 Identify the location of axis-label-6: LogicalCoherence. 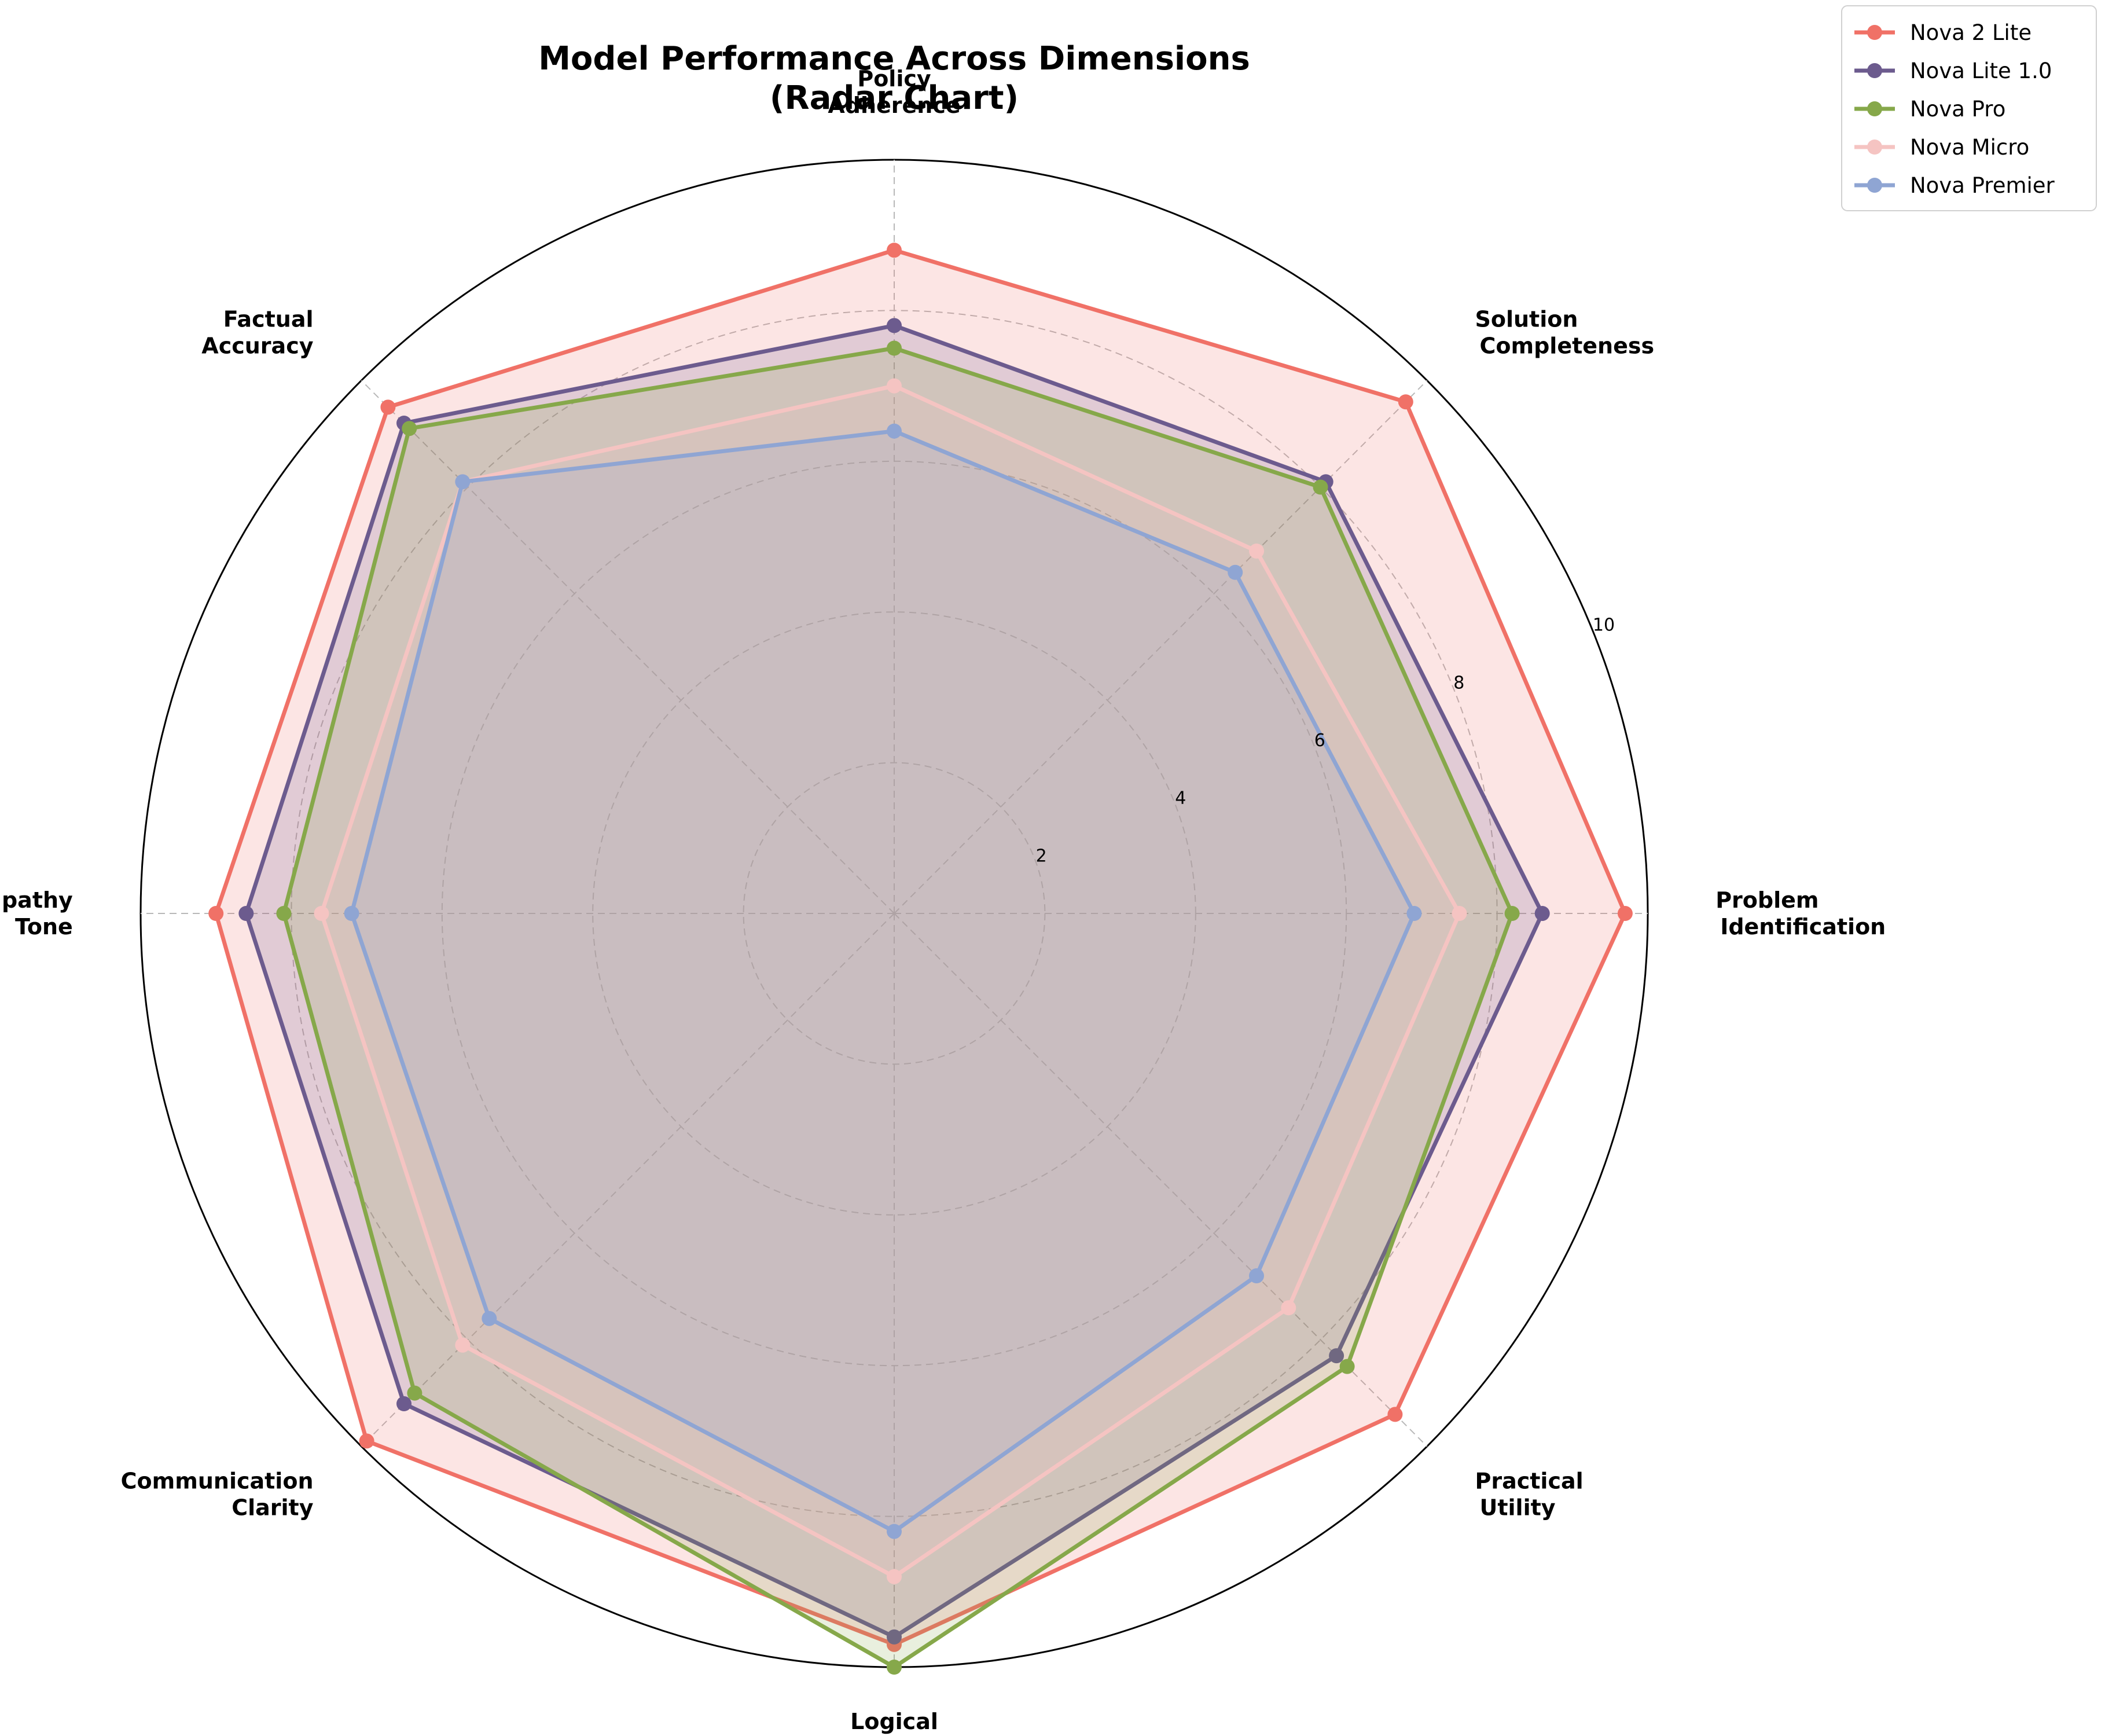
(894, 1722).